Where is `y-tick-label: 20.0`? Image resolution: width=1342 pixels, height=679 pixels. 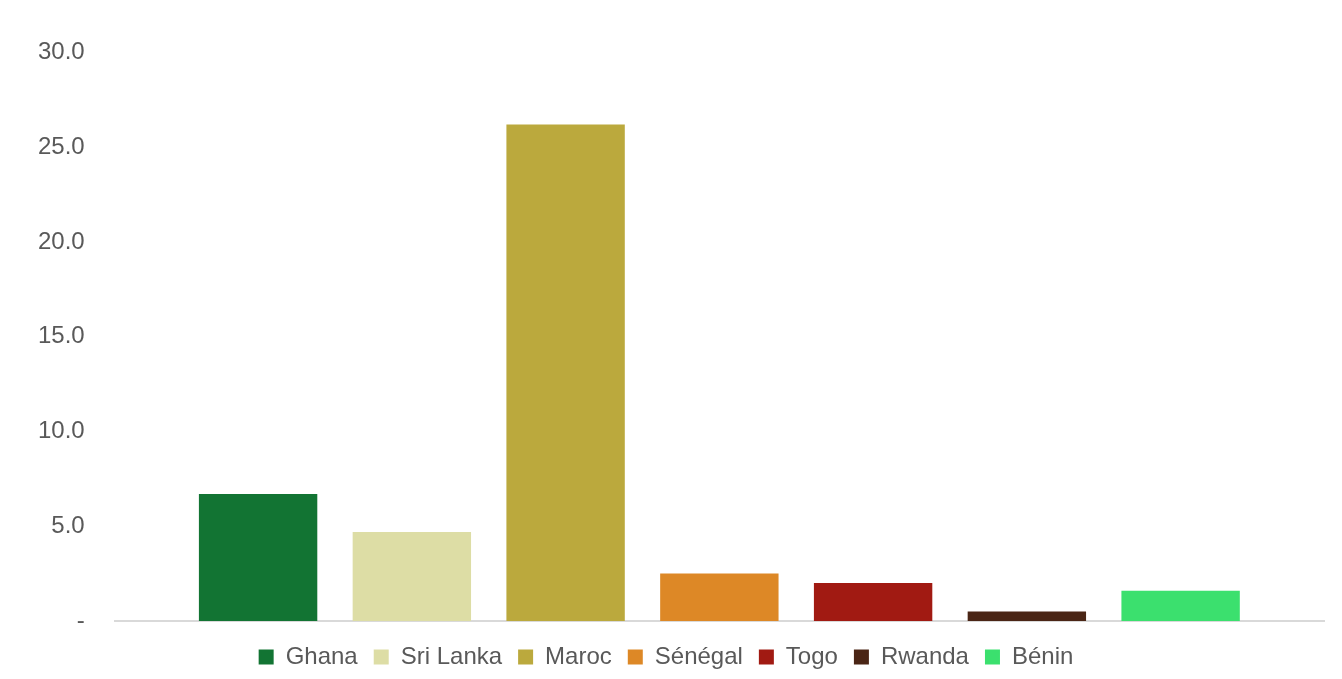
y-tick-label: 20.0 is located at coordinates (61, 240).